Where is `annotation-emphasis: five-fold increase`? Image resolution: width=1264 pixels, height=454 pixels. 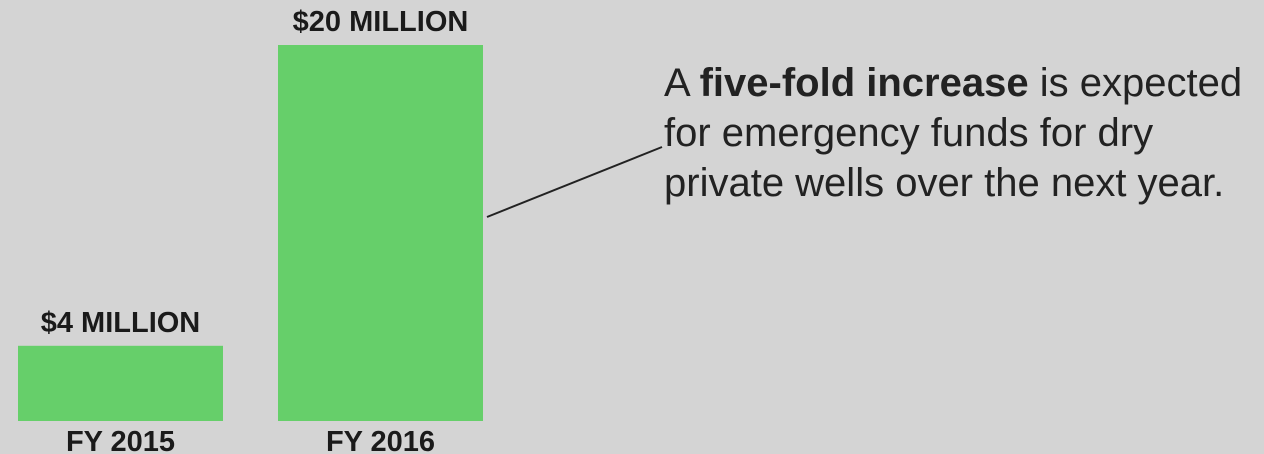 annotation-emphasis: five-fold increase is located at coordinates (864, 83).